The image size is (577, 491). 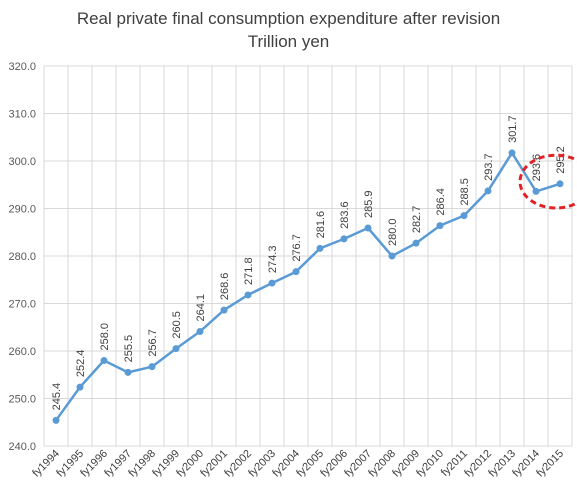 What do you see at coordinates (22, 67) in the screenshot?
I see `y-tick-label: 320.0` at bounding box center [22, 67].